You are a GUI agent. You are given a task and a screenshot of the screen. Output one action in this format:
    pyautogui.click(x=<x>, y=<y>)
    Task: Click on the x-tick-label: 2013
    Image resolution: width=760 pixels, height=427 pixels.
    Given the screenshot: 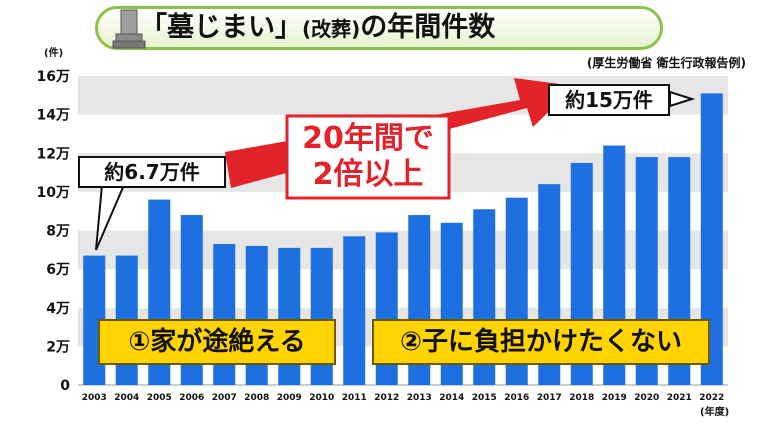 What is the action you would take?
    pyautogui.click(x=419, y=398)
    